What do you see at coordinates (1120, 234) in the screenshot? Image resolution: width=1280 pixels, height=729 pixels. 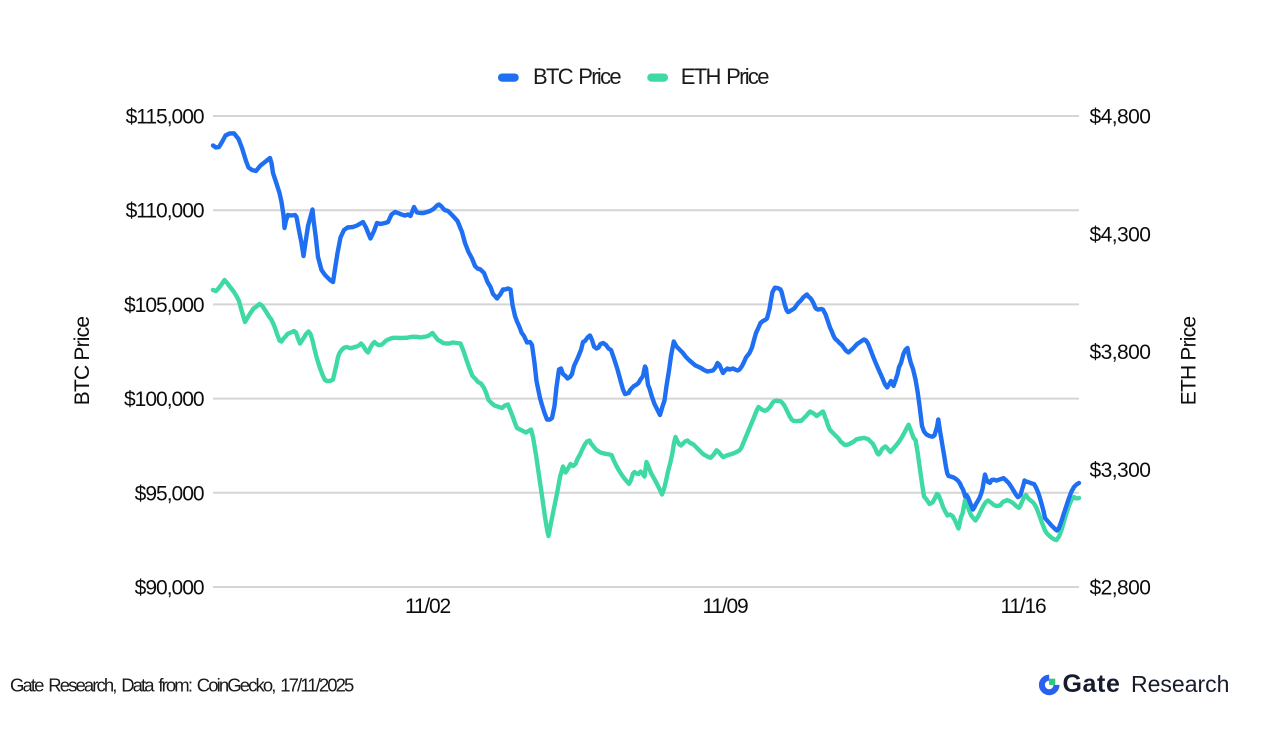 I see `svg-text: $4,300` at bounding box center [1120, 234].